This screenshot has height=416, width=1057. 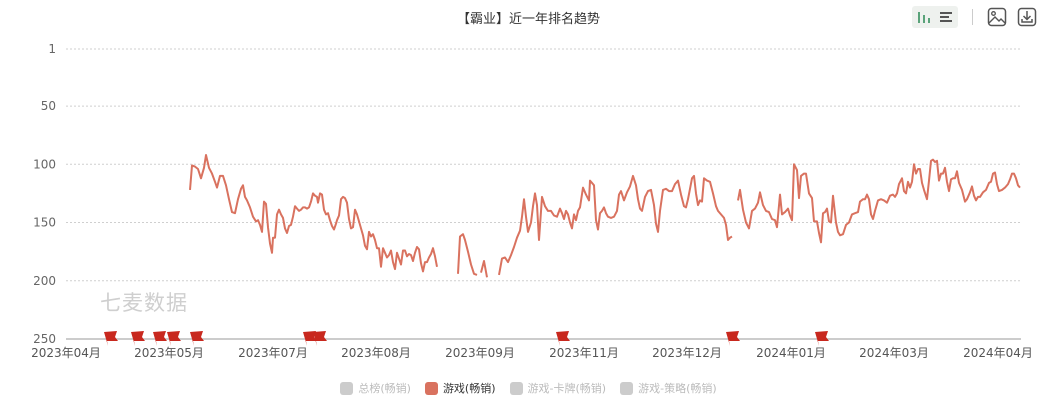 What do you see at coordinates (677, 388) in the screenshot?
I see `legend-label: 游戏-策略(畅销)` at bounding box center [677, 388].